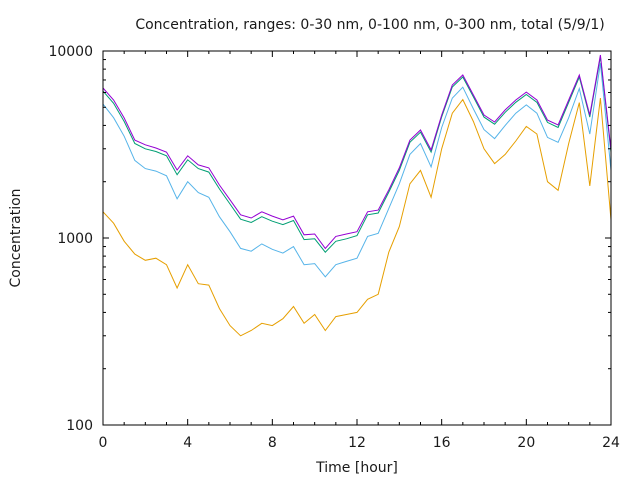  Describe the element at coordinates (442, 443) in the screenshot. I see `x-tick-label: 16` at that location.